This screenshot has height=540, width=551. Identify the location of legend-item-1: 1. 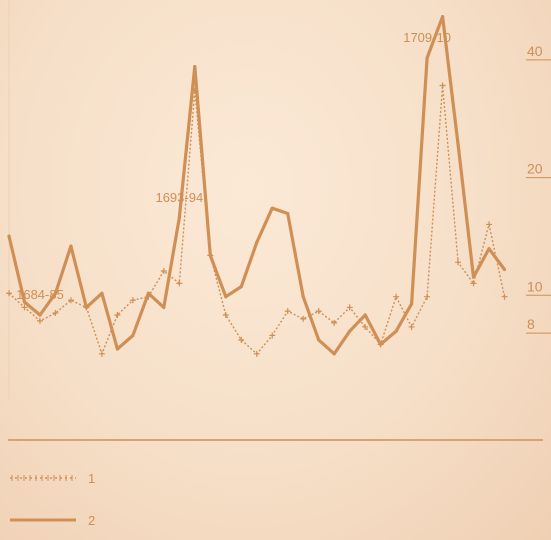
(51, 478).